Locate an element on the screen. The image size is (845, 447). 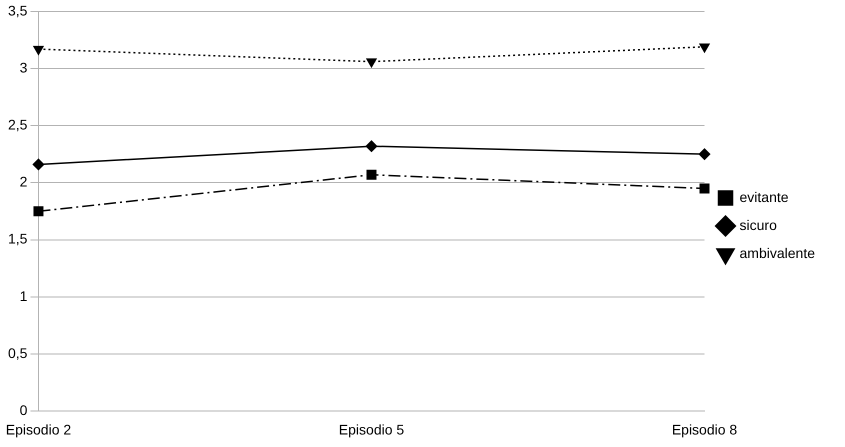
y-tick-label: 0,5 is located at coordinates (18, 352).